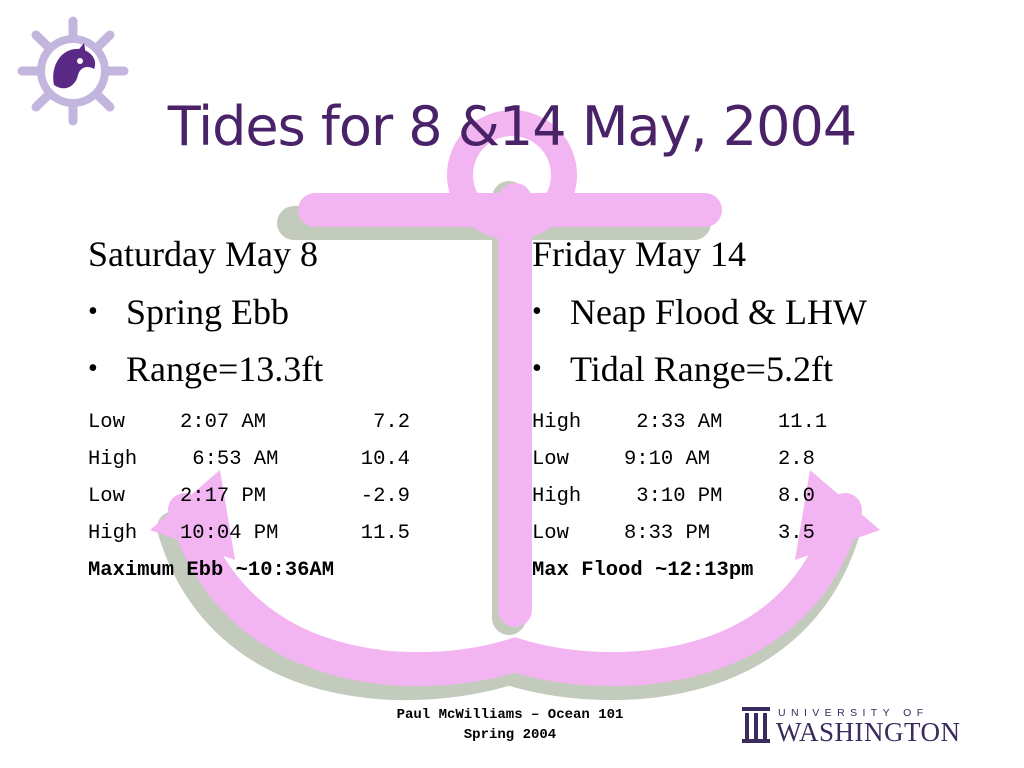 This screenshot has width=1024, height=768. I want to click on tide-row: Low 2:07 AM 7.2, so click(249, 422).